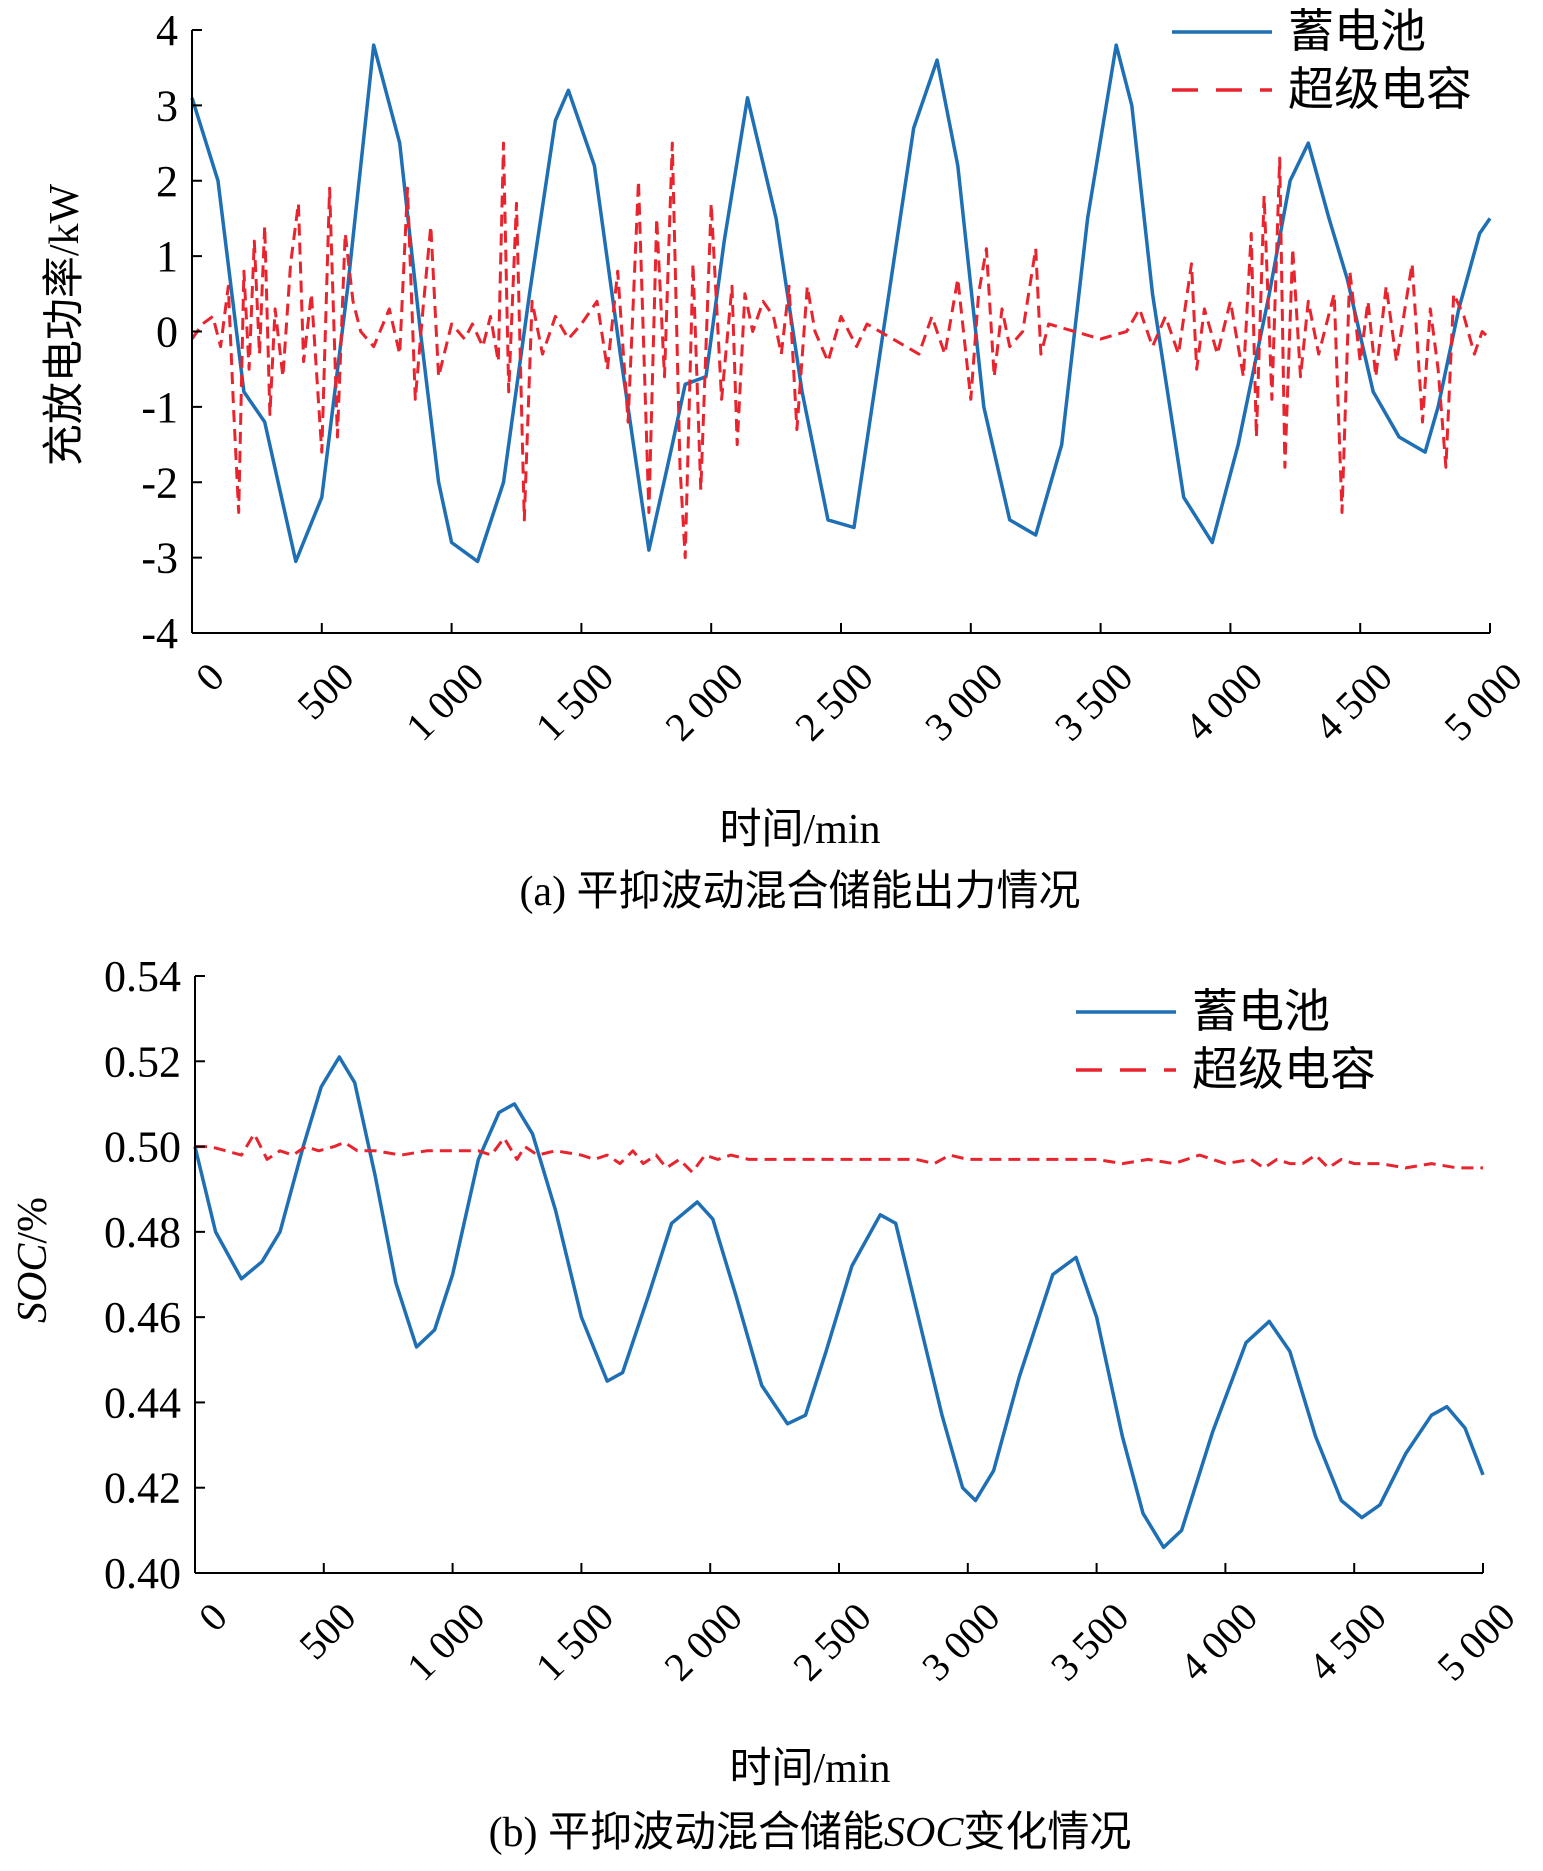 The image size is (1543, 1871). What do you see at coordinates (142, 1147) in the screenshot?
I see `soc-y-tick-label: 0.50` at bounding box center [142, 1147].